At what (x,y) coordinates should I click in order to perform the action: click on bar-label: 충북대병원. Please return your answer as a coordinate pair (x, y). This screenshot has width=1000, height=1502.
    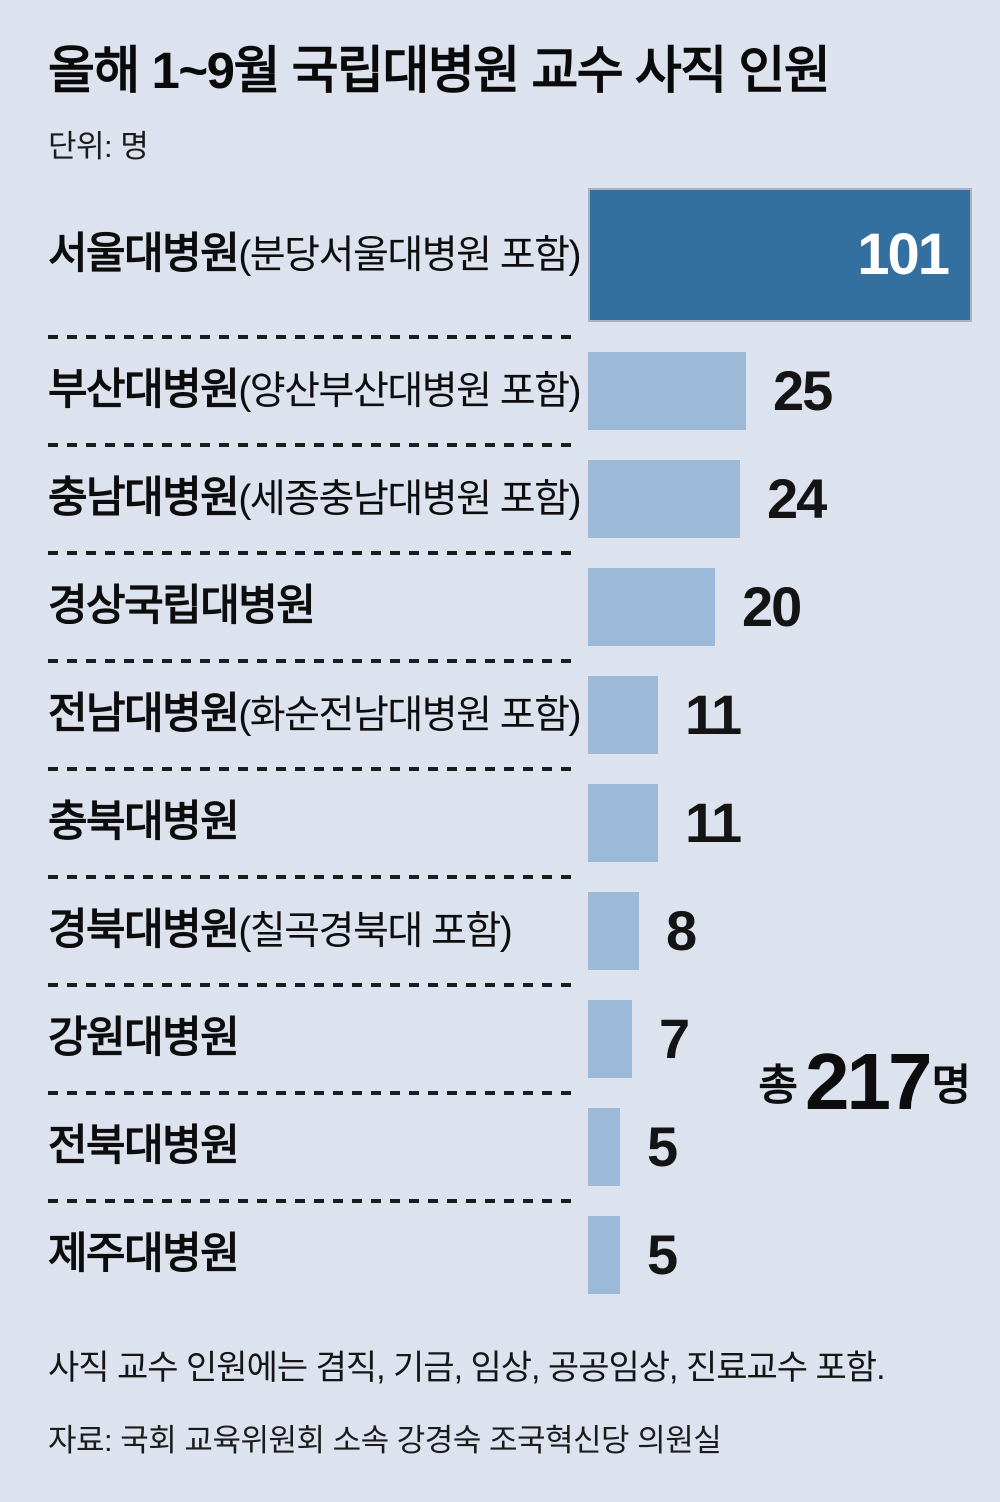
    Looking at the image, I should click on (318, 822).